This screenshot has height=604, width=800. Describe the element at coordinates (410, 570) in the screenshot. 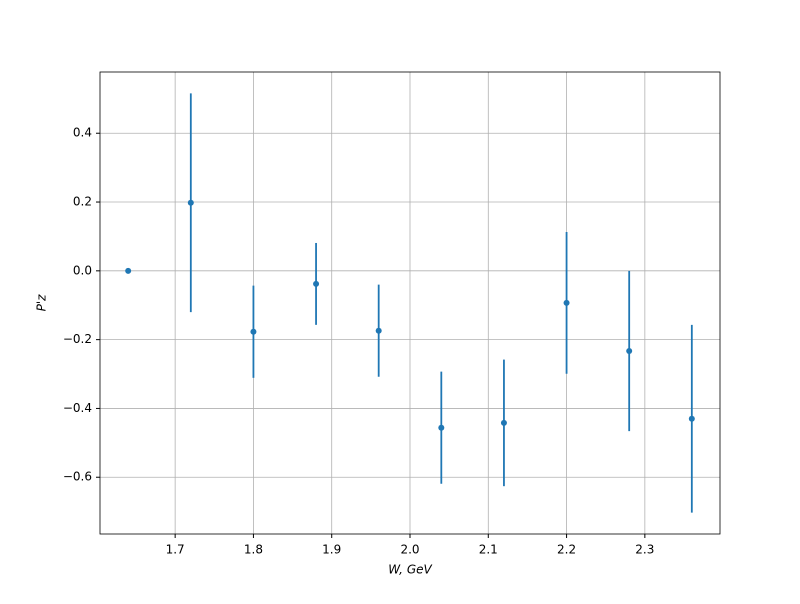

I see `x-axis-label: W, GeV` at that location.